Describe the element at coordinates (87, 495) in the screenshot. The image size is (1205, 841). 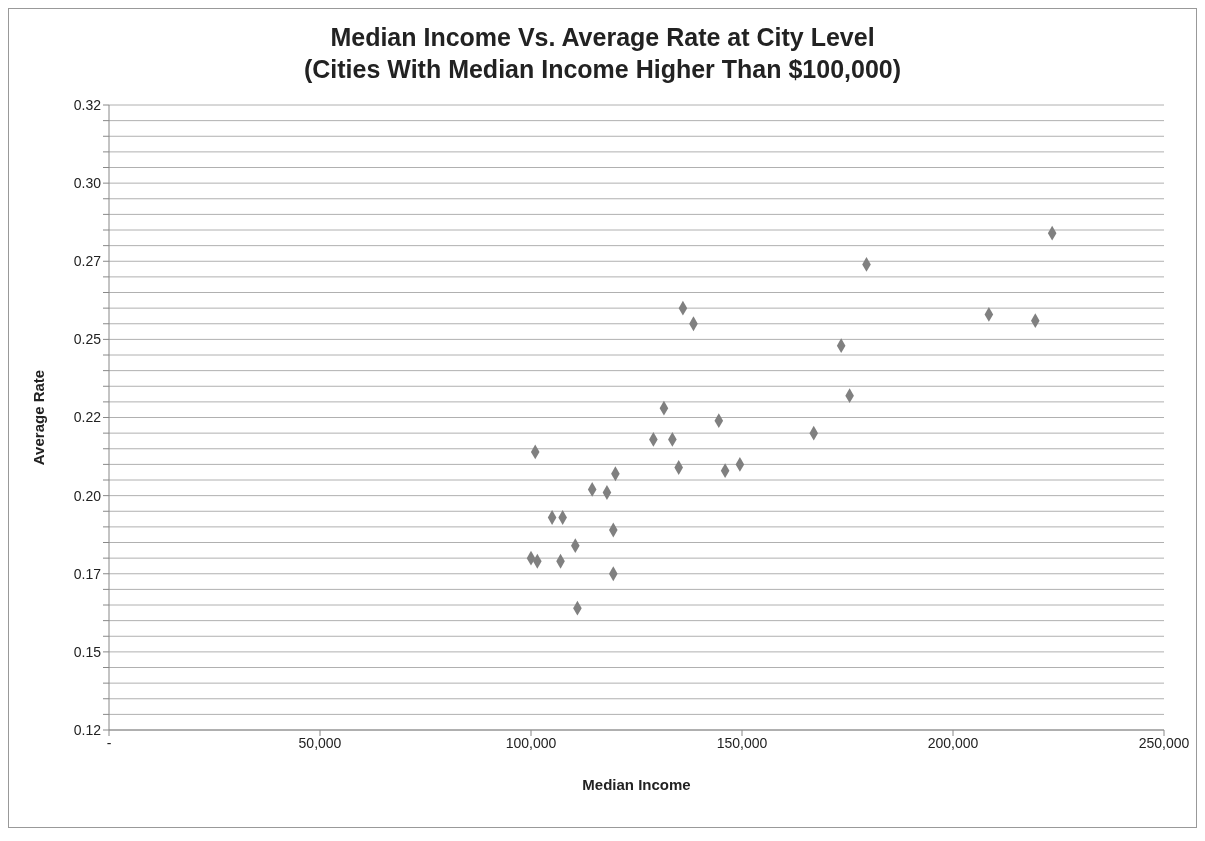
I see `y-tick-label: 0.20` at that location.